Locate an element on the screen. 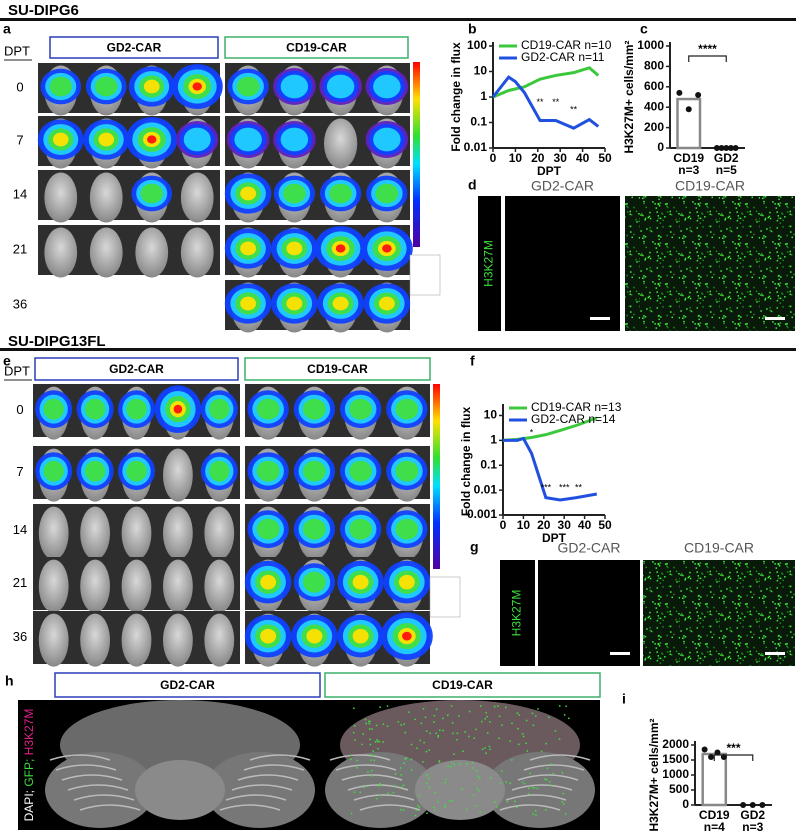 Image resolution: width=800 pixels, height=833 pixels. annotation: *** is located at coordinates (546, 488).